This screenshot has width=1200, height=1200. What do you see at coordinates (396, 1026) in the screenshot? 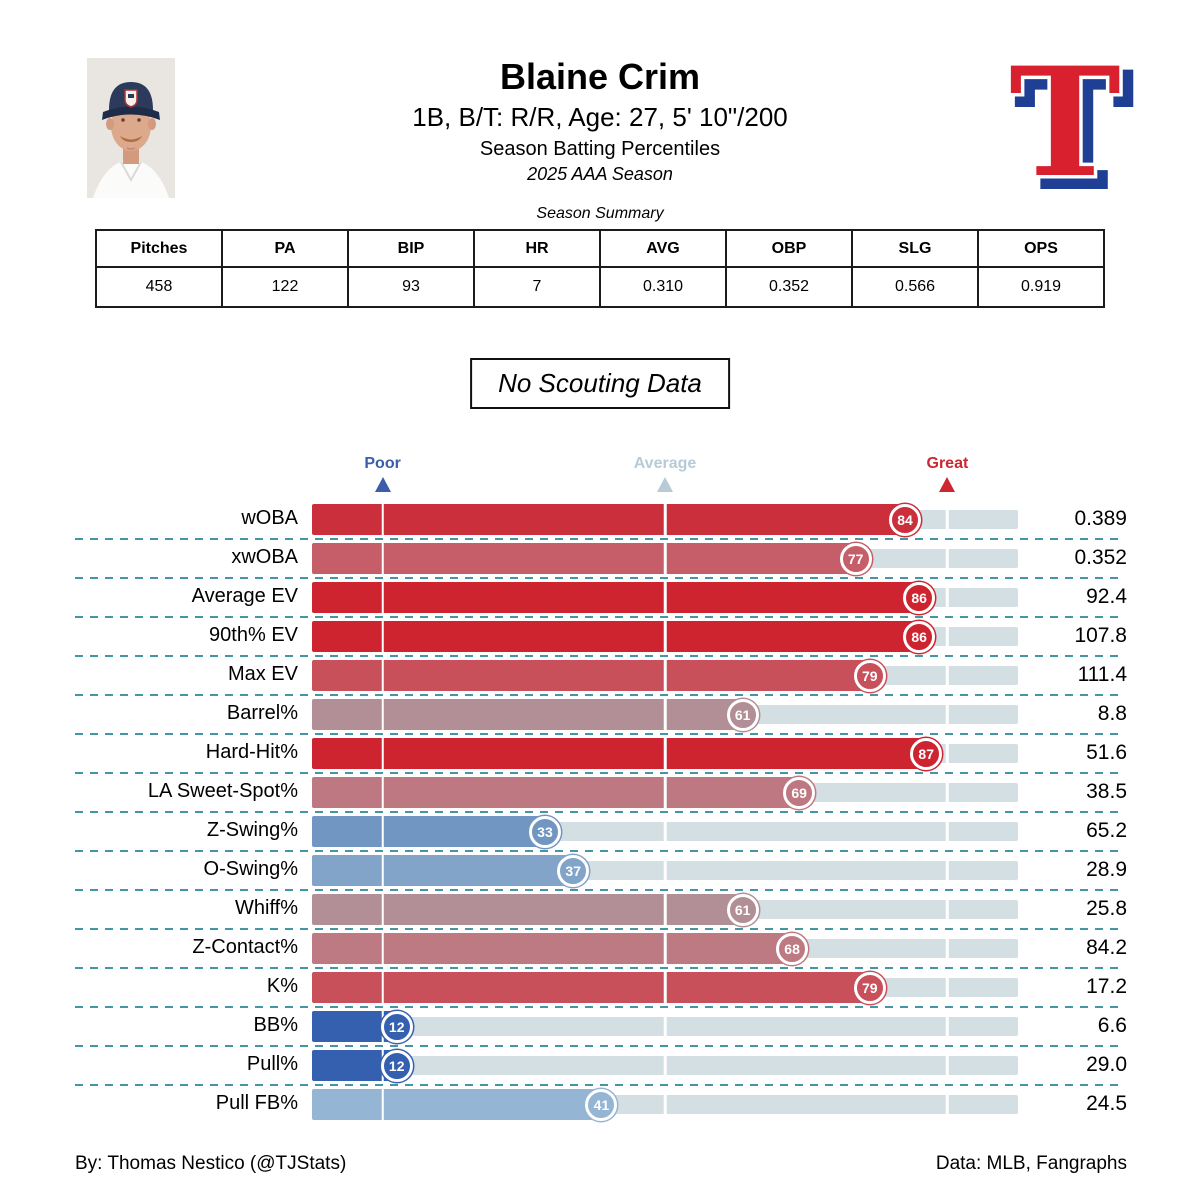
I see `percentile-badge: 12` at bounding box center [396, 1026].